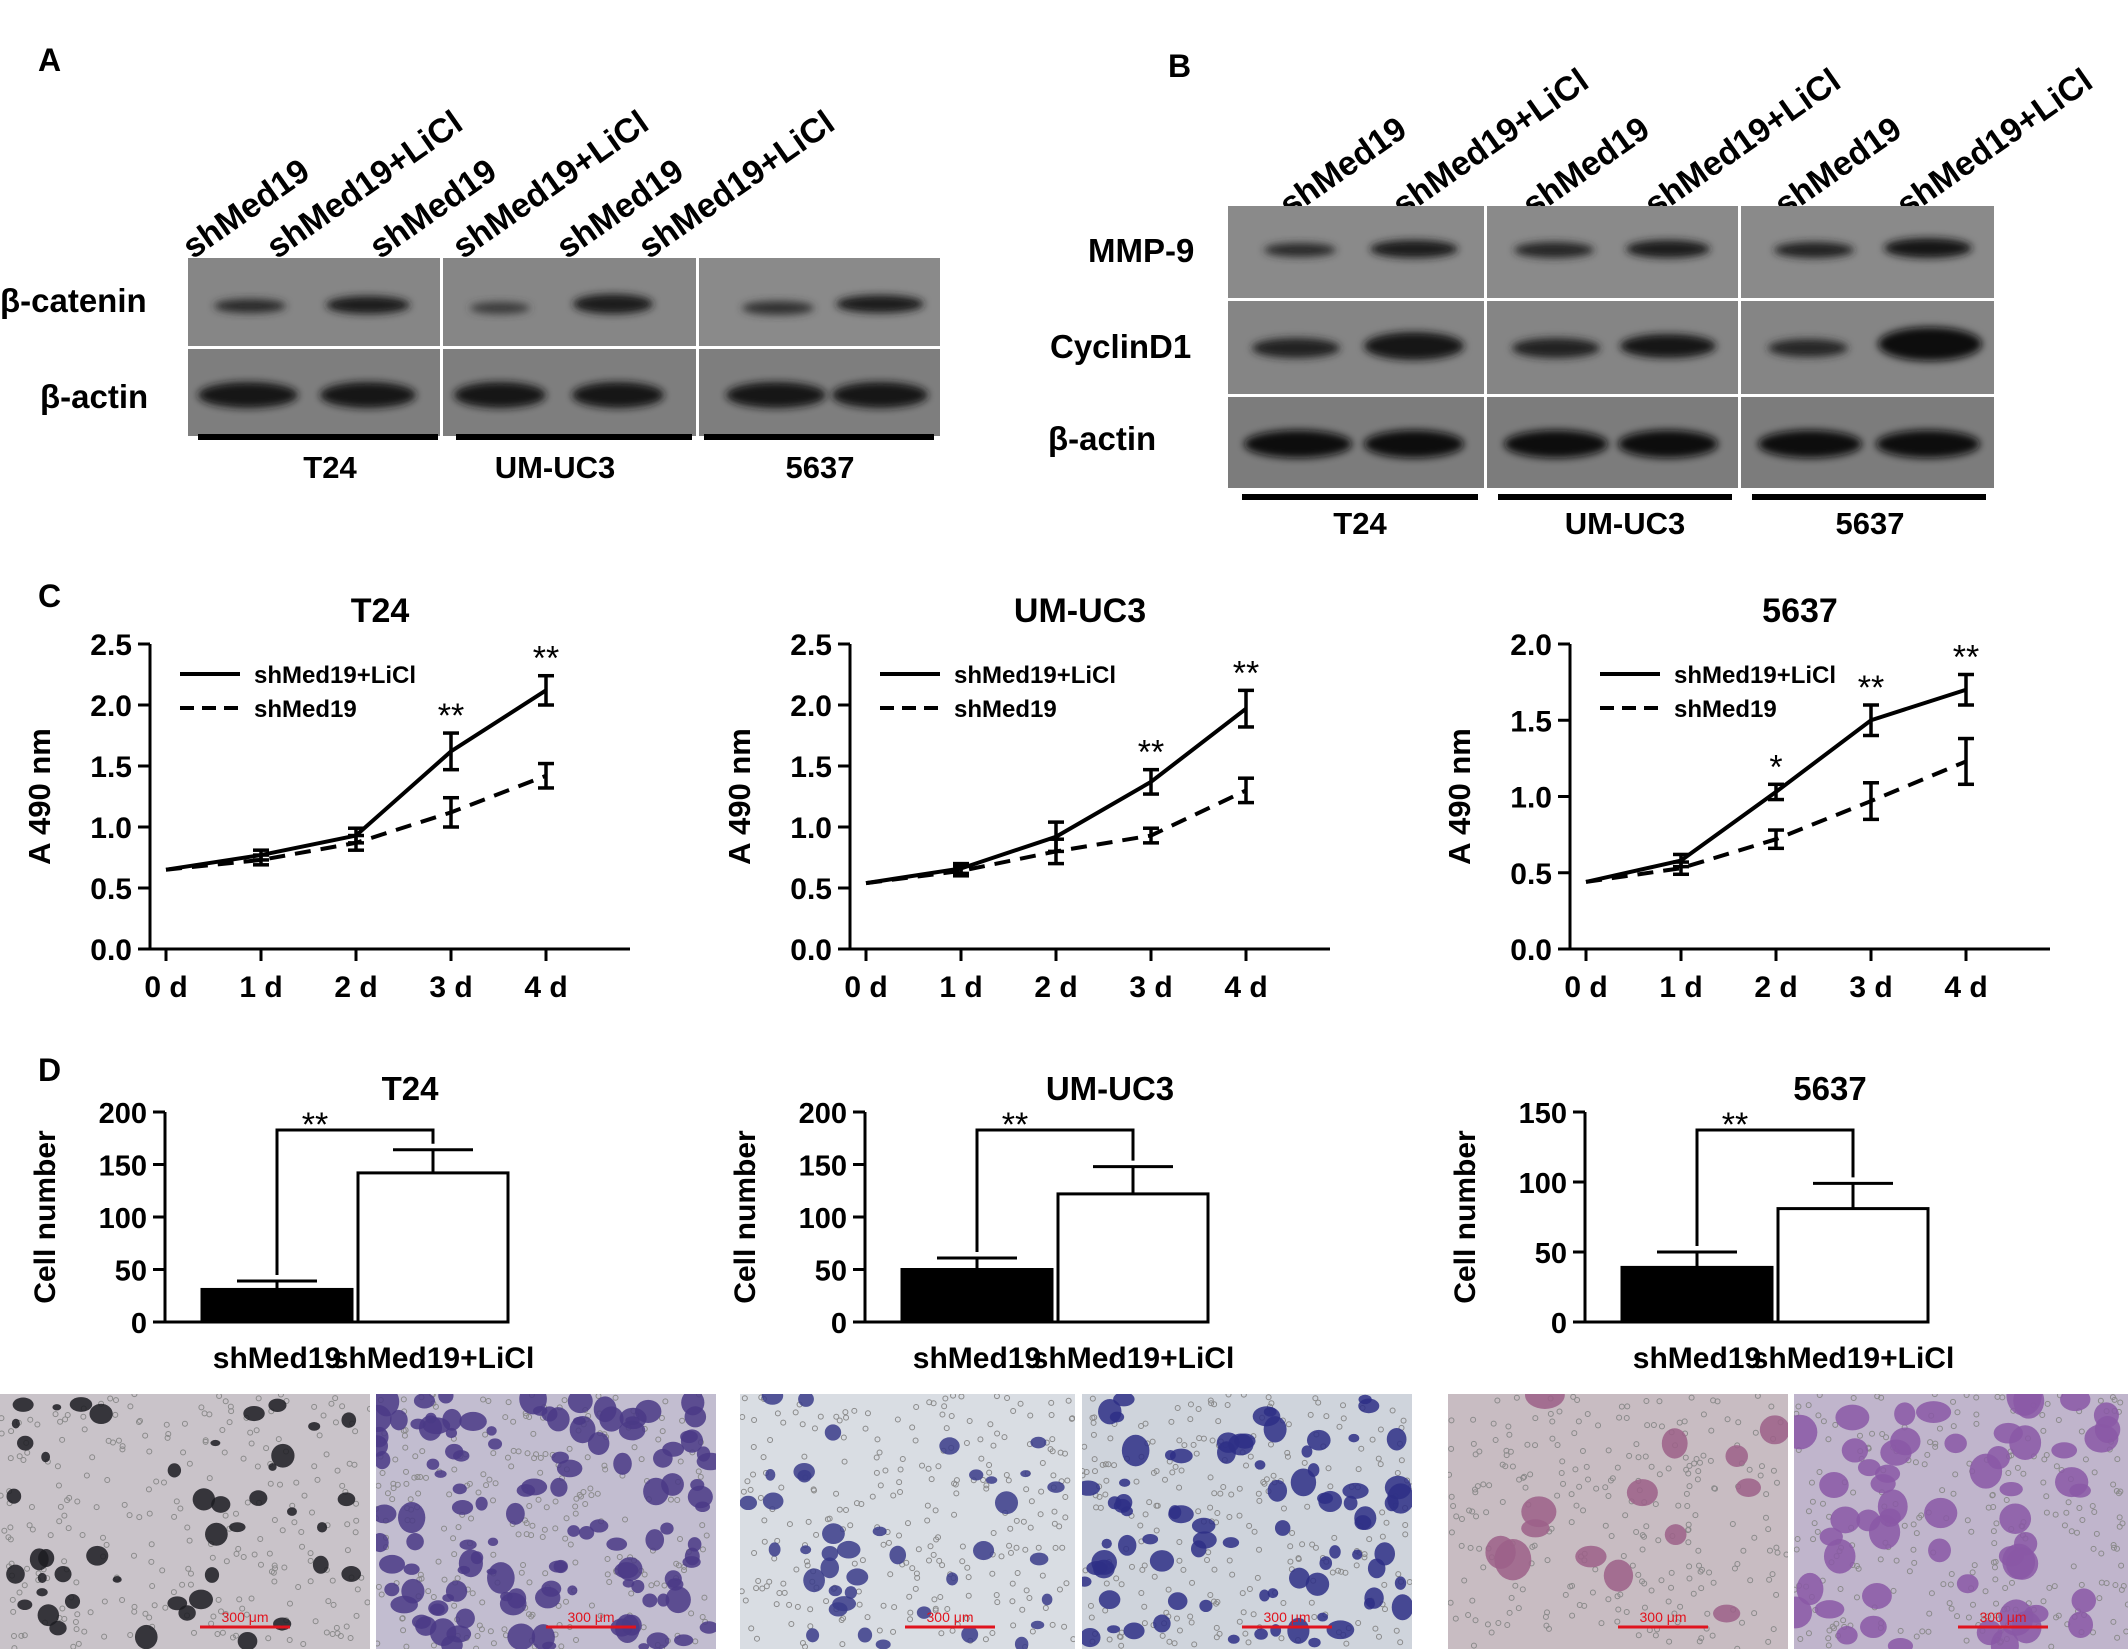 The height and width of the screenshot is (1649, 2128). Describe the element at coordinates (1110, 1088) in the screenshot. I see `chart-title: UM-UC3` at that location.